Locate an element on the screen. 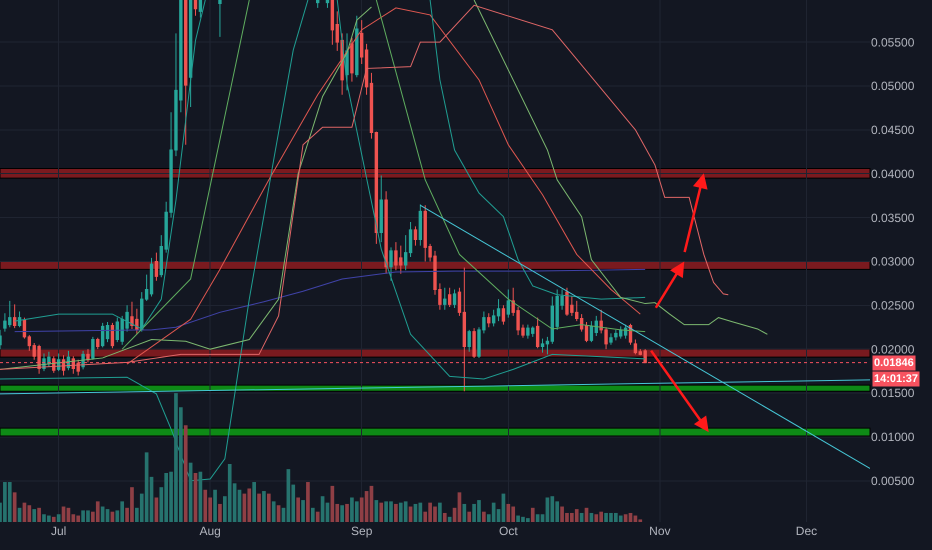 The width and height of the screenshot is (932, 550). x-tick-label: Nov is located at coordinates (659, 531).